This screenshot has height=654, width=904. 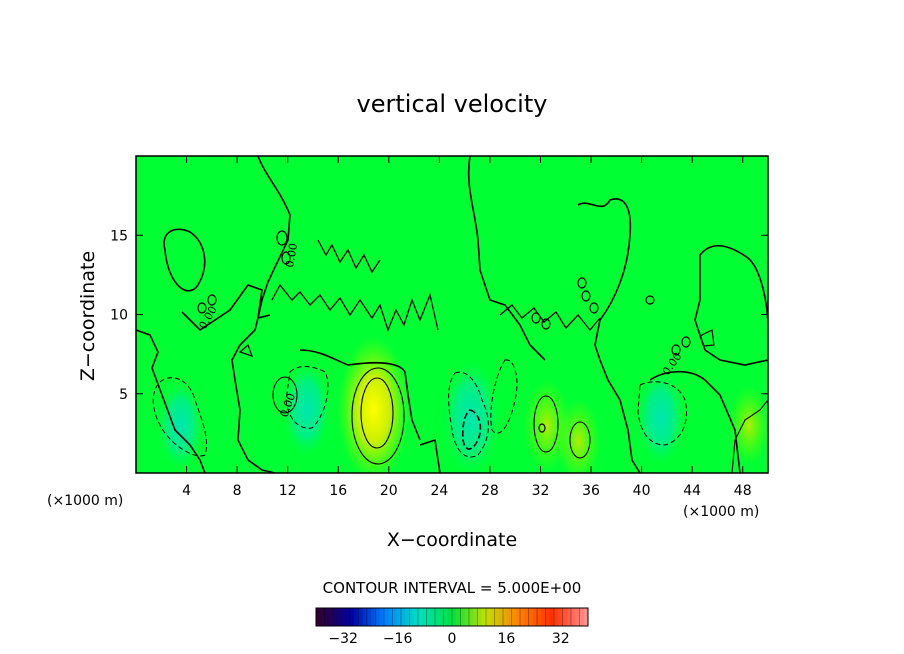 I want to click on zero-contour-upper-center, so click(x=506, y=258).